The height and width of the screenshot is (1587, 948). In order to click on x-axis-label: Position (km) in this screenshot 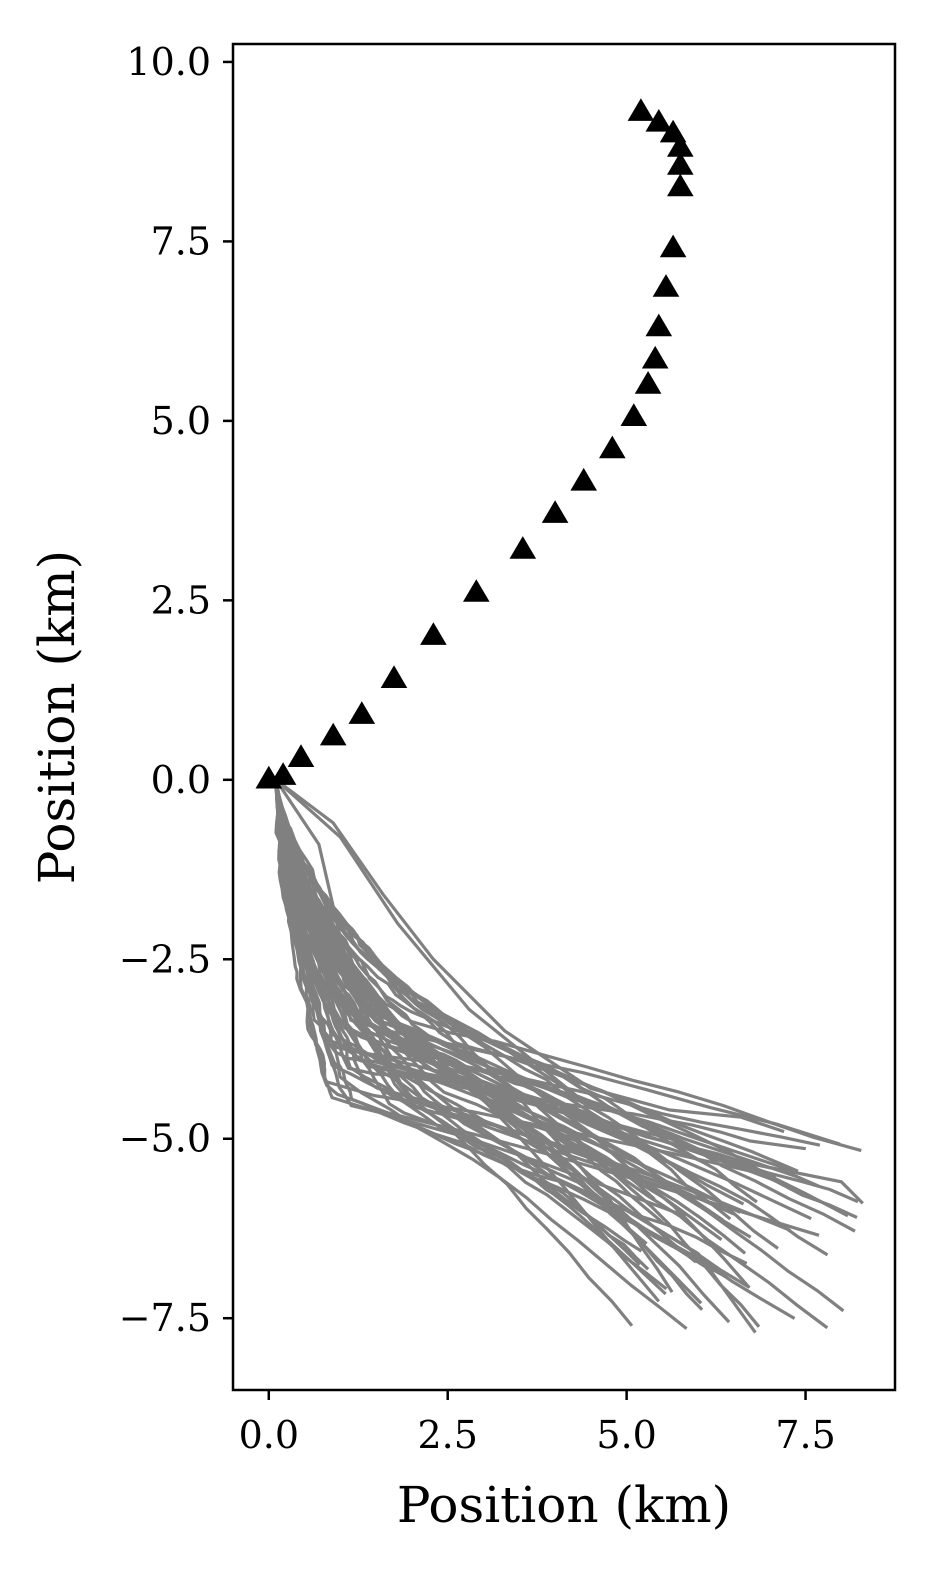, I will do `click(564, 1505)`.